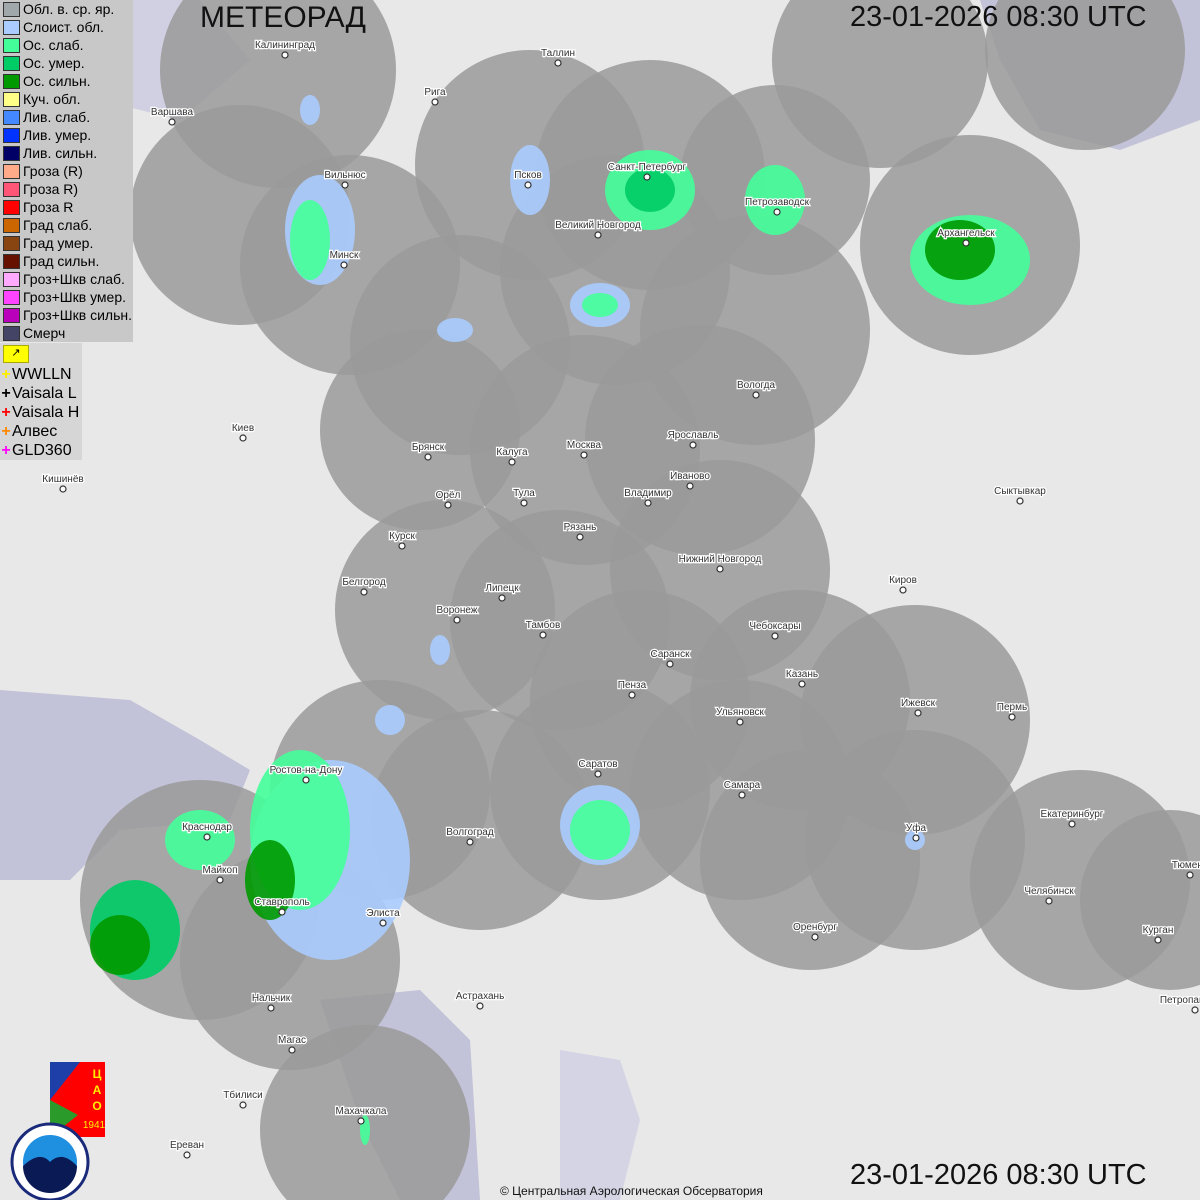  What do you see at coordinates (690, 476) in the screenshot?
I see `city-label: Иваново` at bounding box center [690, 476].